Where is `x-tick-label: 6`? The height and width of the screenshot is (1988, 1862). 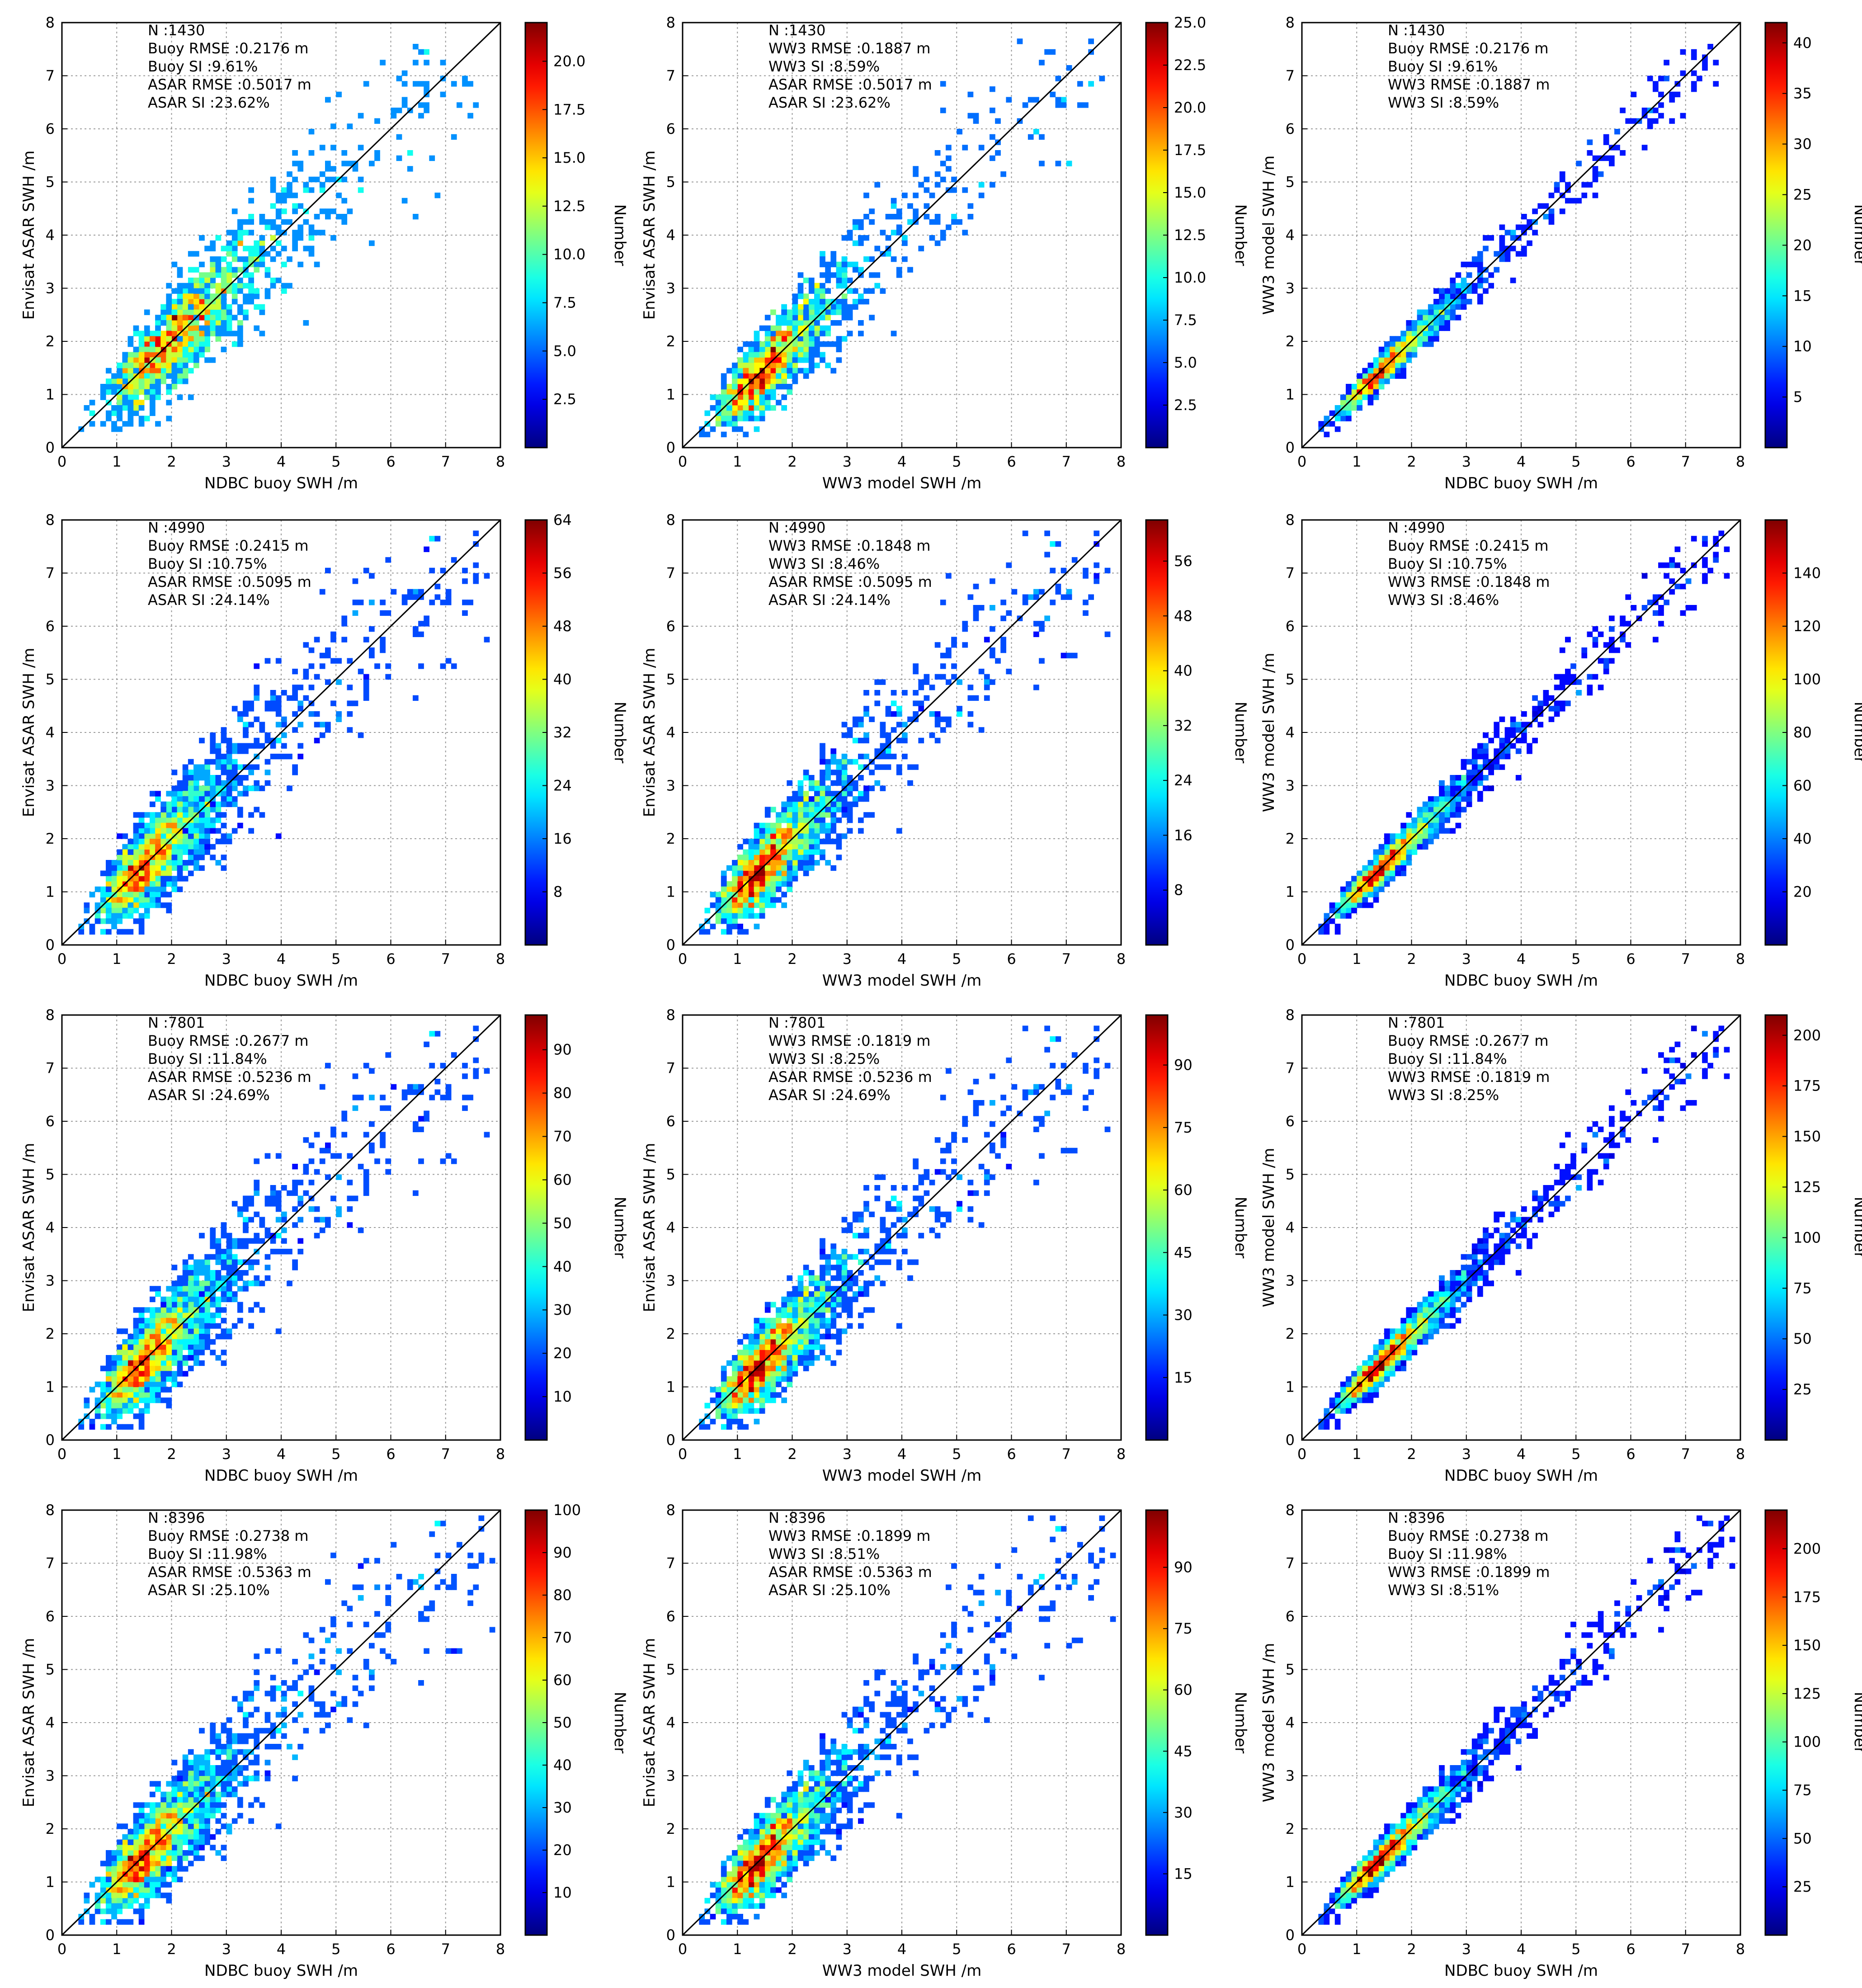
x-tick-label: 6 is located at coordinates (390, 461).